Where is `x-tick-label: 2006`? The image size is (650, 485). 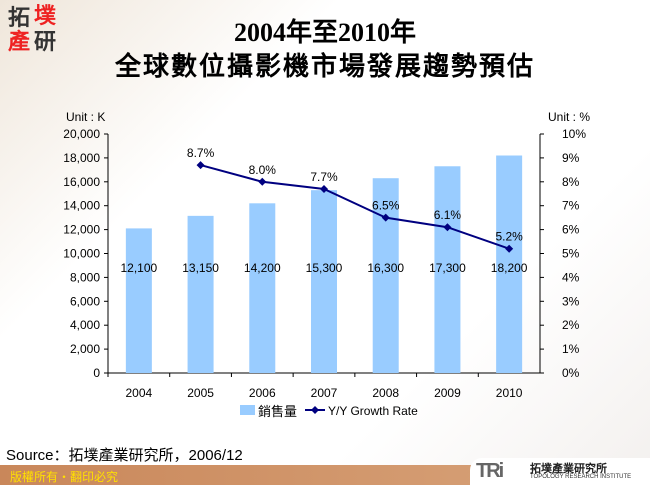
x-tick-label: 2006 is located at coordinates (262, 393).